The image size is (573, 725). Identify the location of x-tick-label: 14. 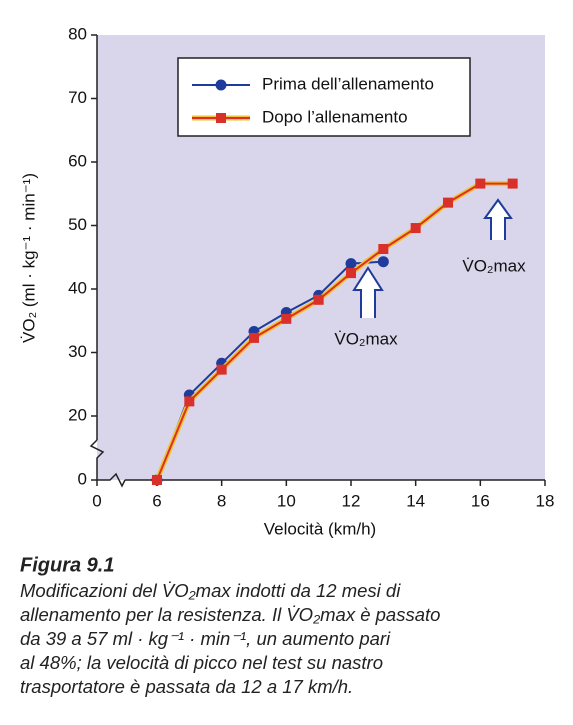
(415, 500).